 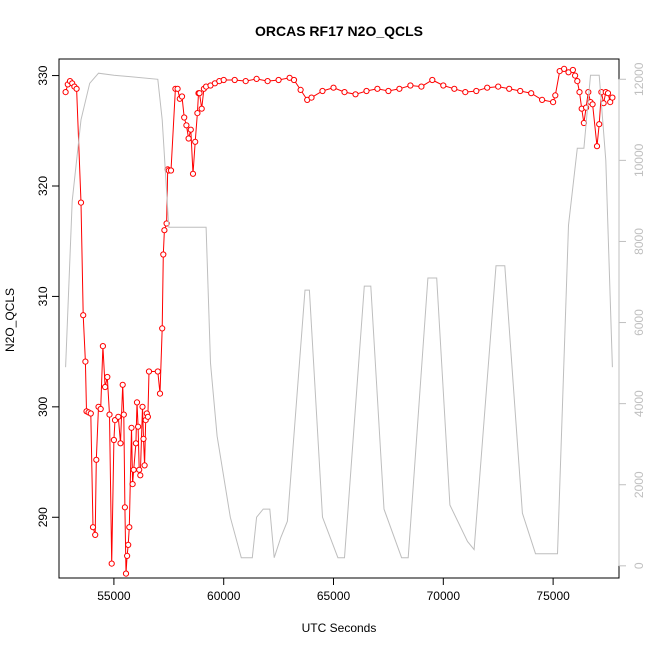 What do you see at coordinates (639, 403) in the screenshot?
I see `y2-tick-label: 4000` at bounding box center [639, 403].